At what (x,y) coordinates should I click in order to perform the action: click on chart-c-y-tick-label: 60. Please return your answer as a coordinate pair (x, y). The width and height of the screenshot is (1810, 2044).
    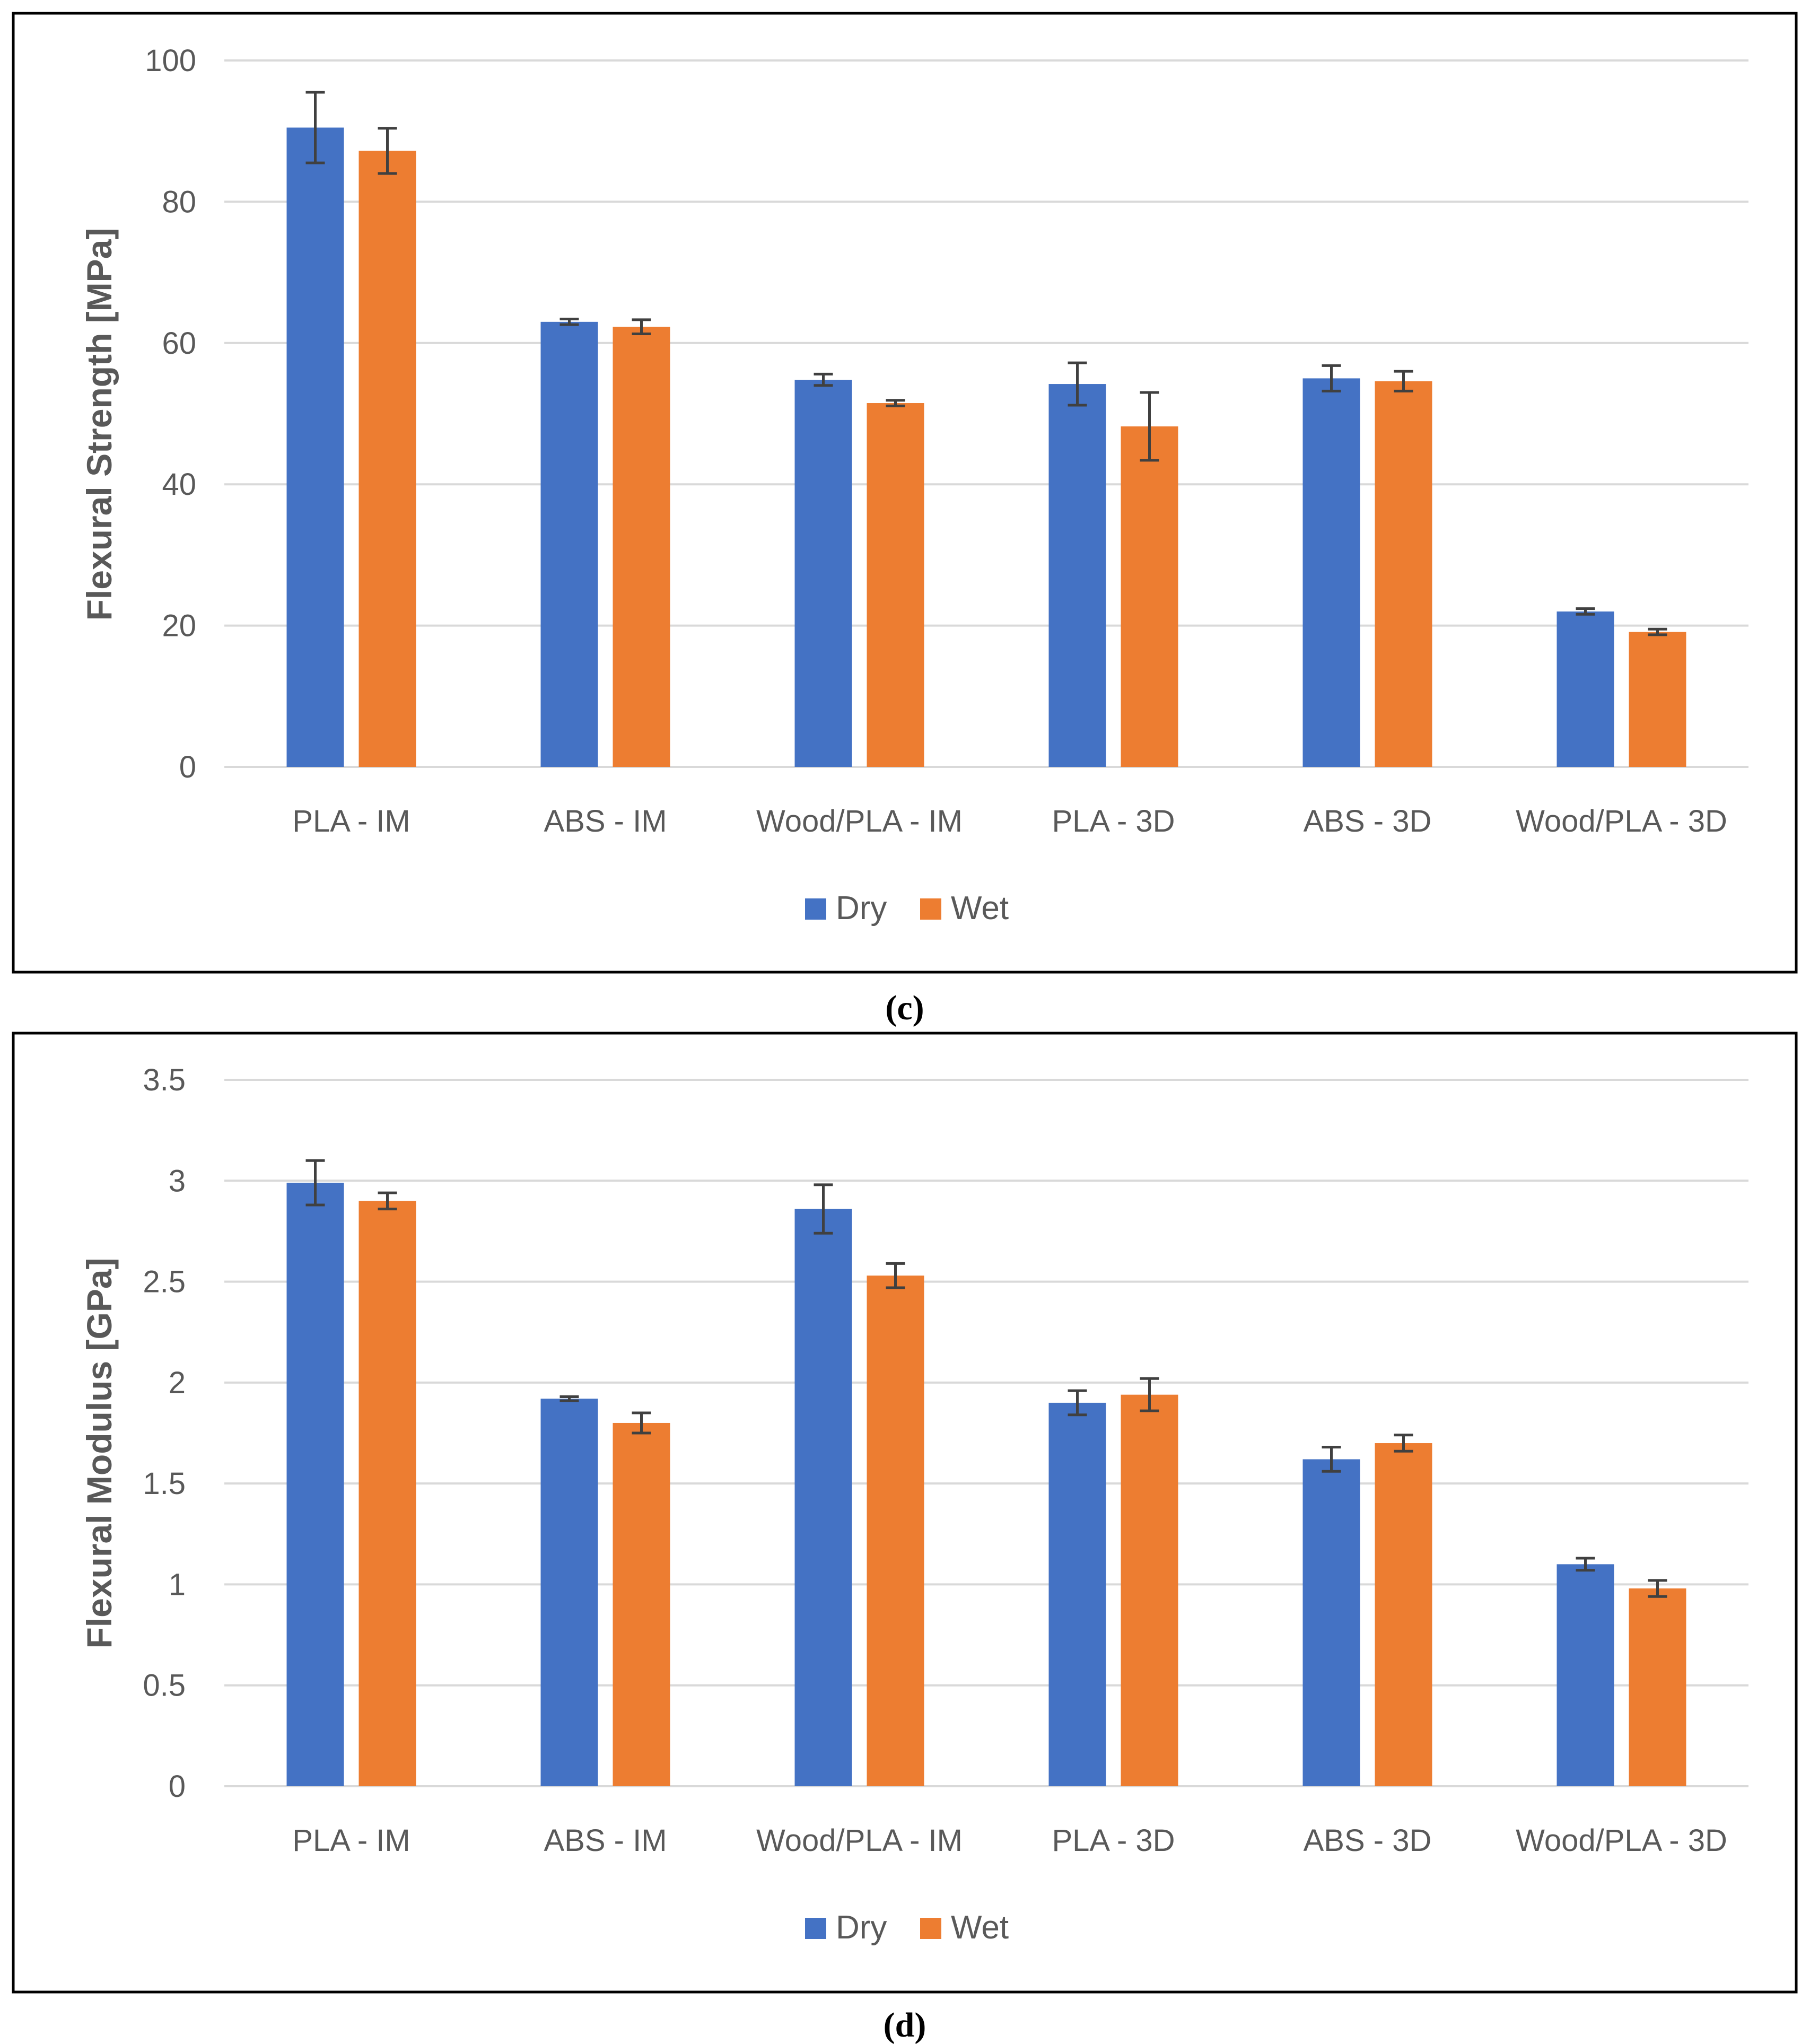
    Looking at the image, I should click on (179, 343).